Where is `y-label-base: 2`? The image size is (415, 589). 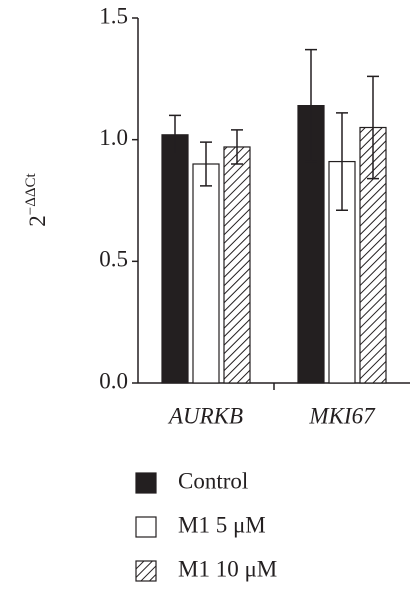 y-label-base: 2 is located at coordinates (37, 221).